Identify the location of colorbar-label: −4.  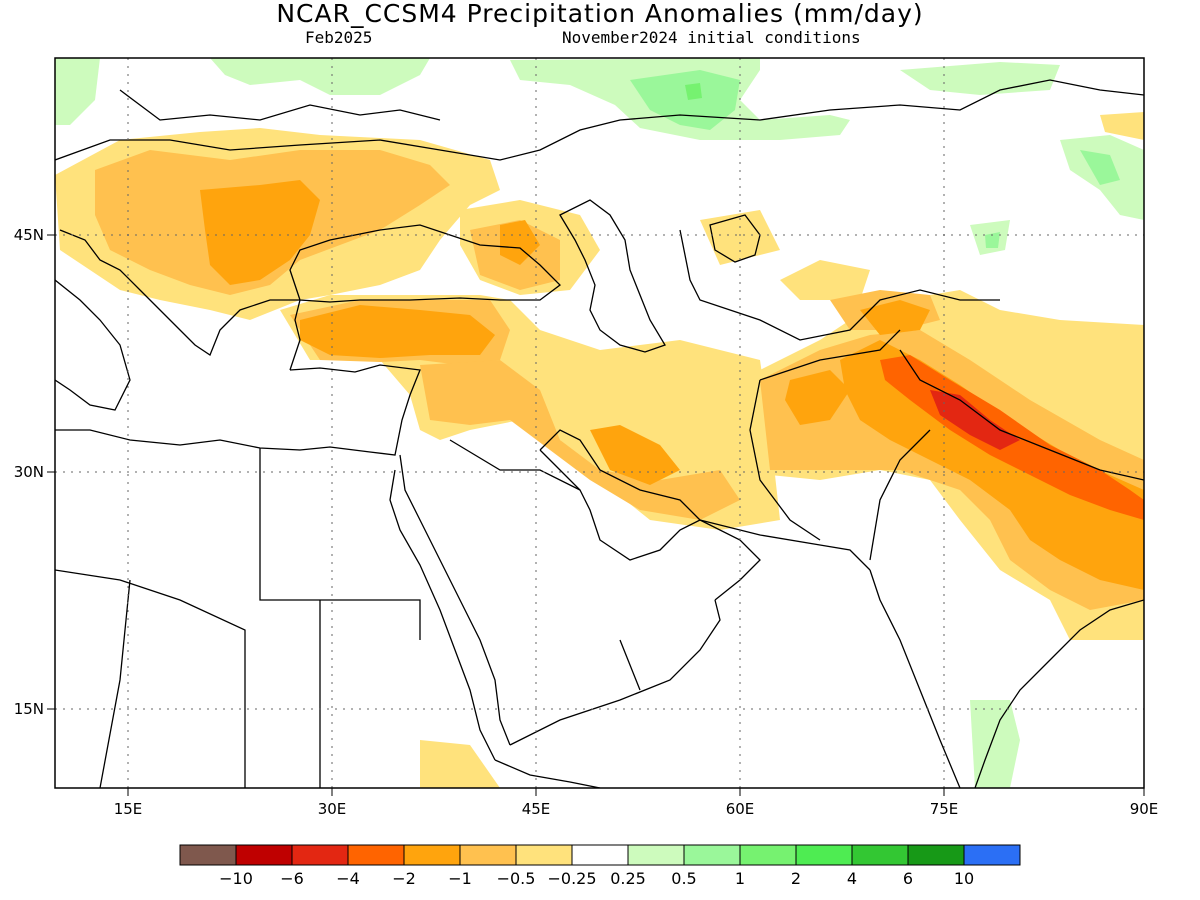
(348, 878).